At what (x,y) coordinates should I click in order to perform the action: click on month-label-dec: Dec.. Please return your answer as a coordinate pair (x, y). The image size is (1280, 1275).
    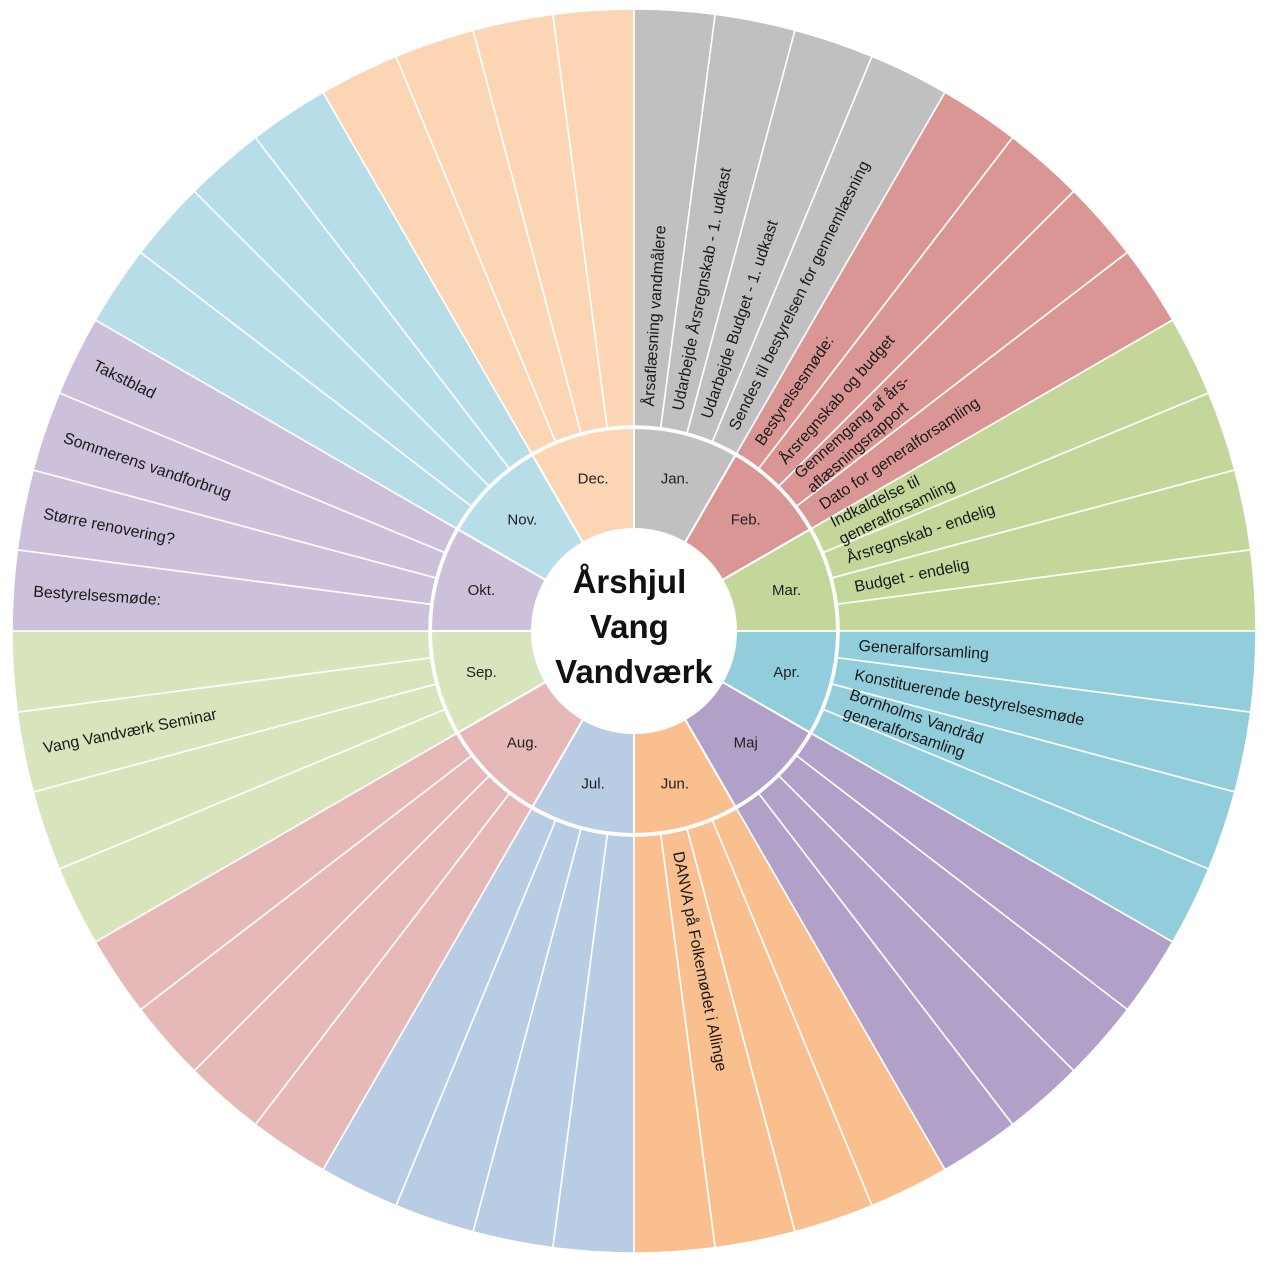
    Looking at the image, I should click on (593, 478).